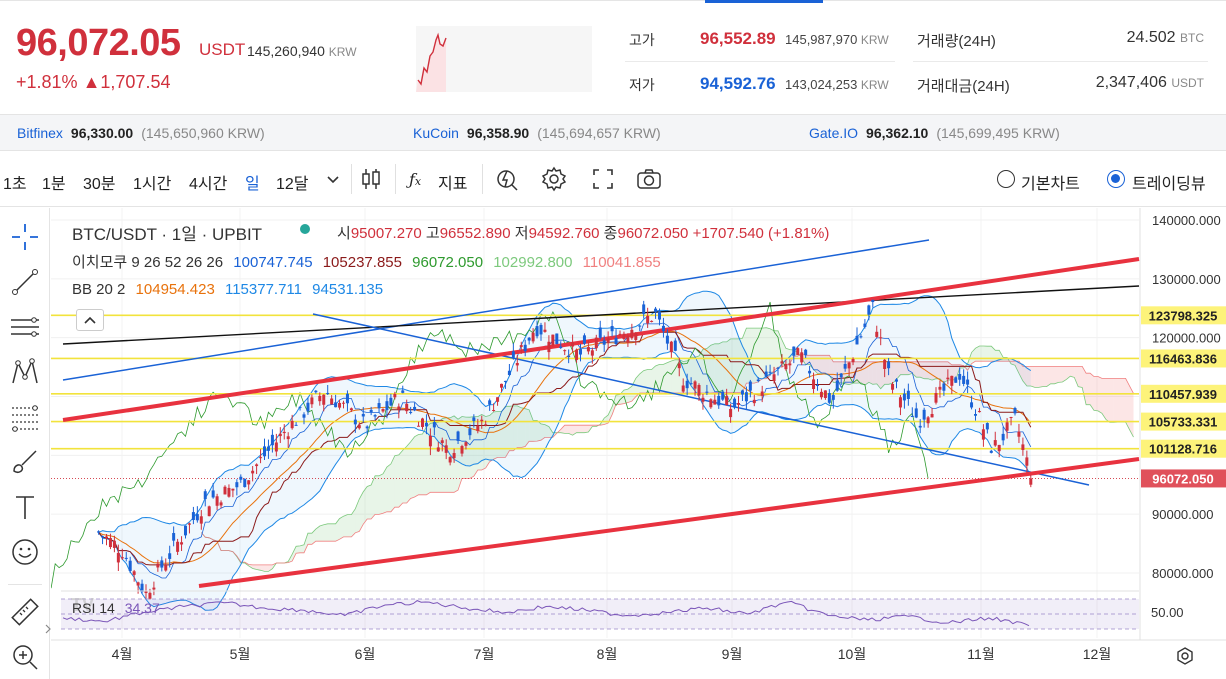  Describe the element at coordinates (252, 184) in the screenshot. I see `interval-1d: 일` at that location.